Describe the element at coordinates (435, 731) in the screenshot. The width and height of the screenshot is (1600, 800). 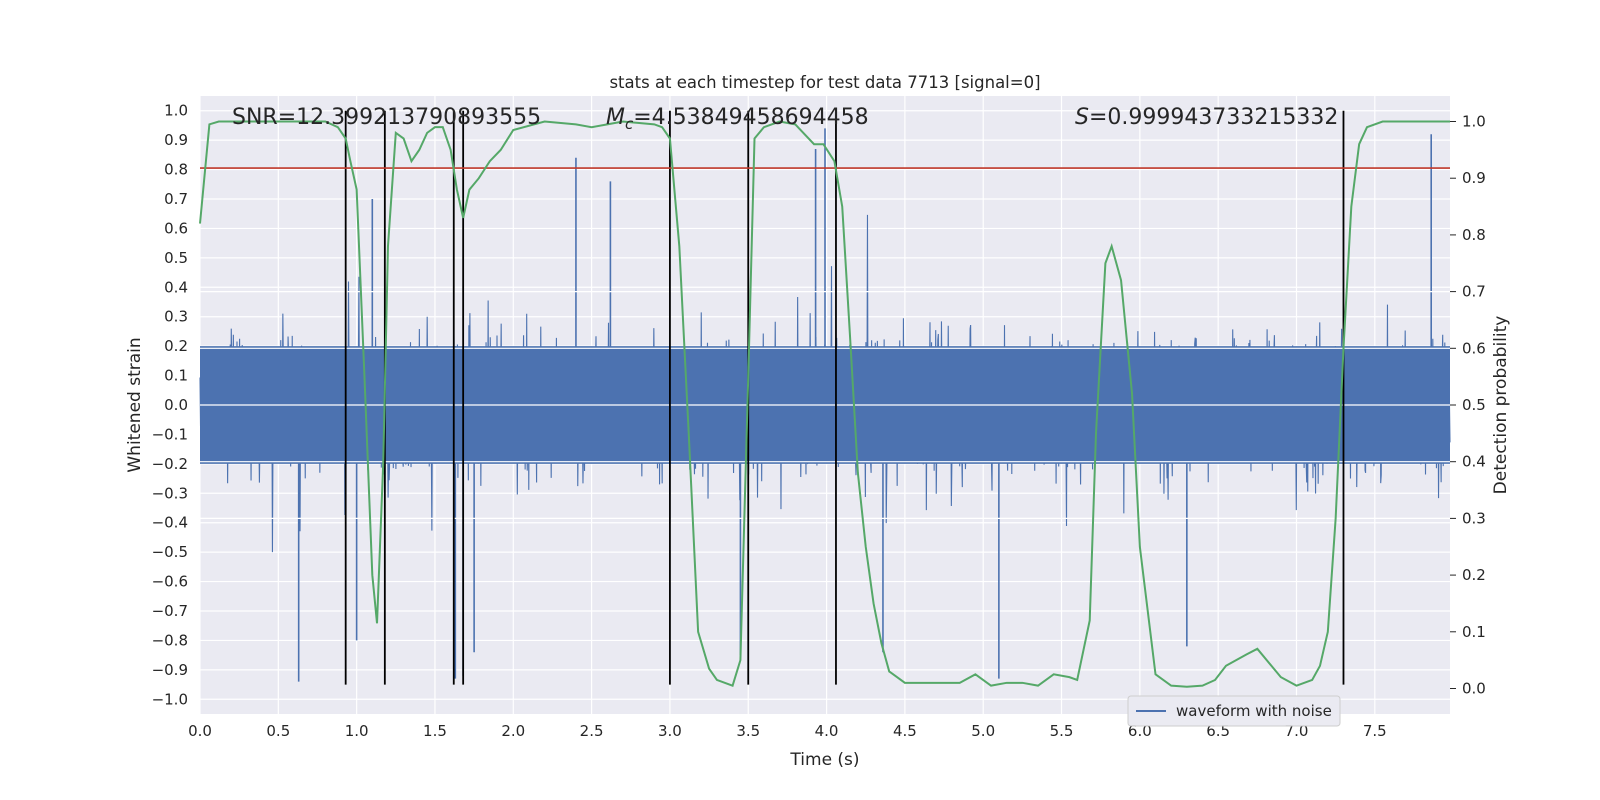
I see `x-tick-label-3: 1.5` at that location.